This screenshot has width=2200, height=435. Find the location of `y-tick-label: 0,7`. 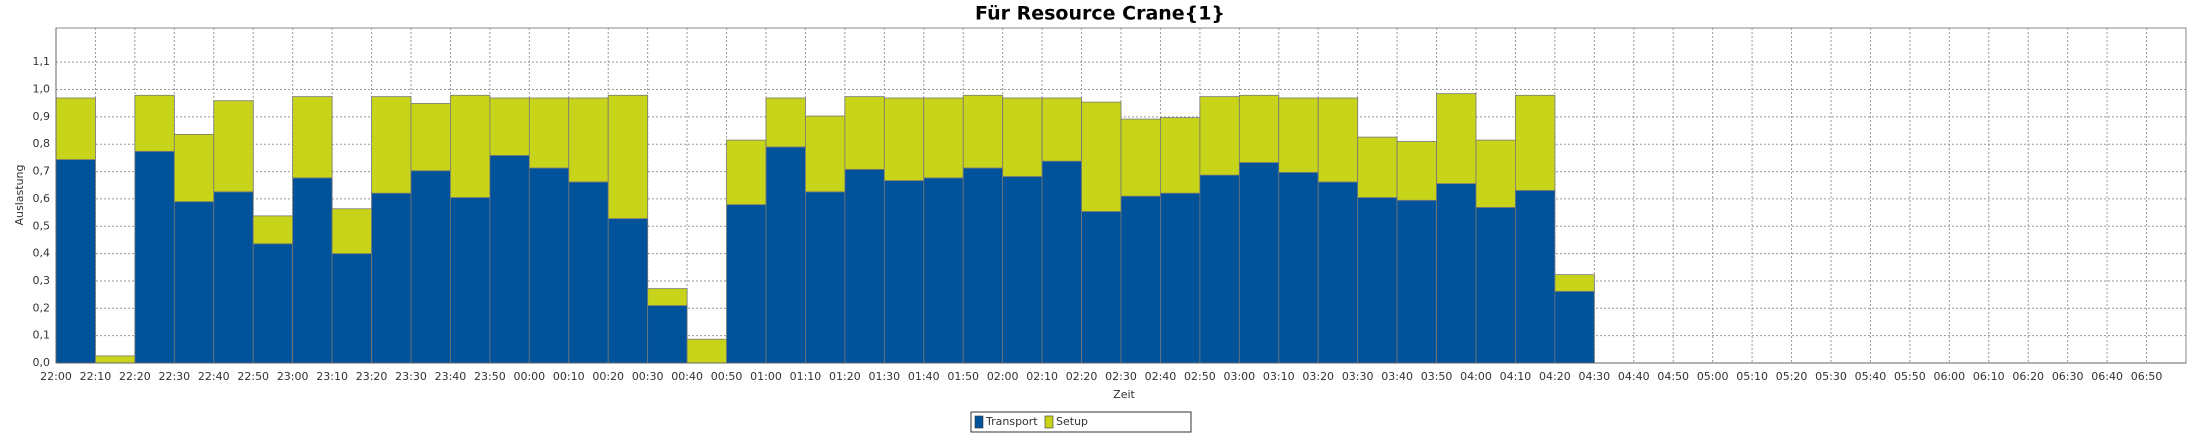

y-tick-label: 0,7 is located at coordinates (42, 171).